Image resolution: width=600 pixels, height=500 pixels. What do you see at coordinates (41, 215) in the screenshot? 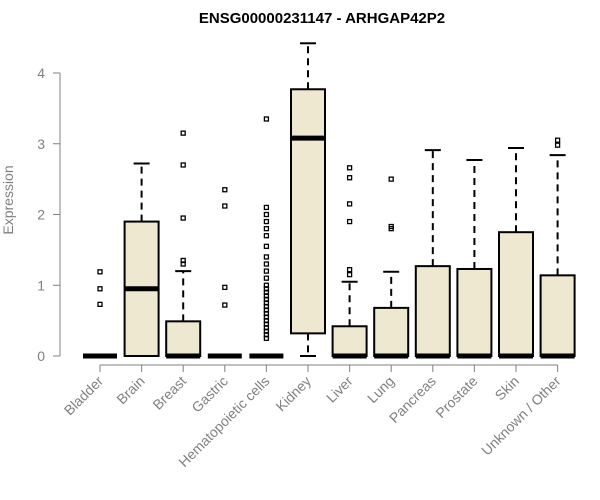
I see `y-tick-label: 2` at bounding box center [41, 215].